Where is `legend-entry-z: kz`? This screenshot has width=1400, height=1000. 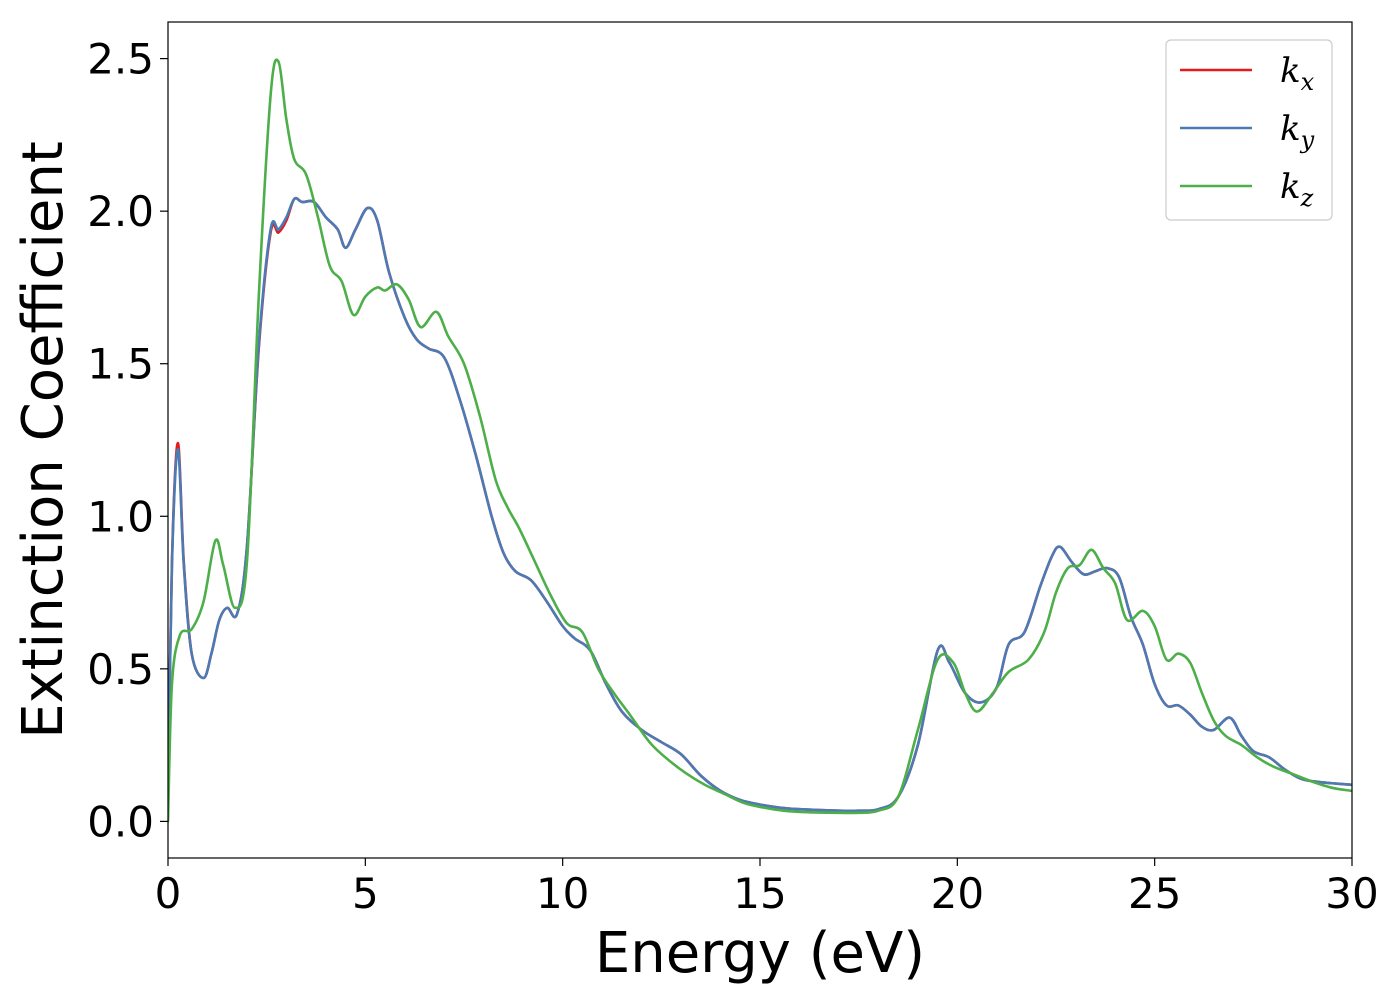
legend-entry-z: kz is located at coordinates (1247, 189).